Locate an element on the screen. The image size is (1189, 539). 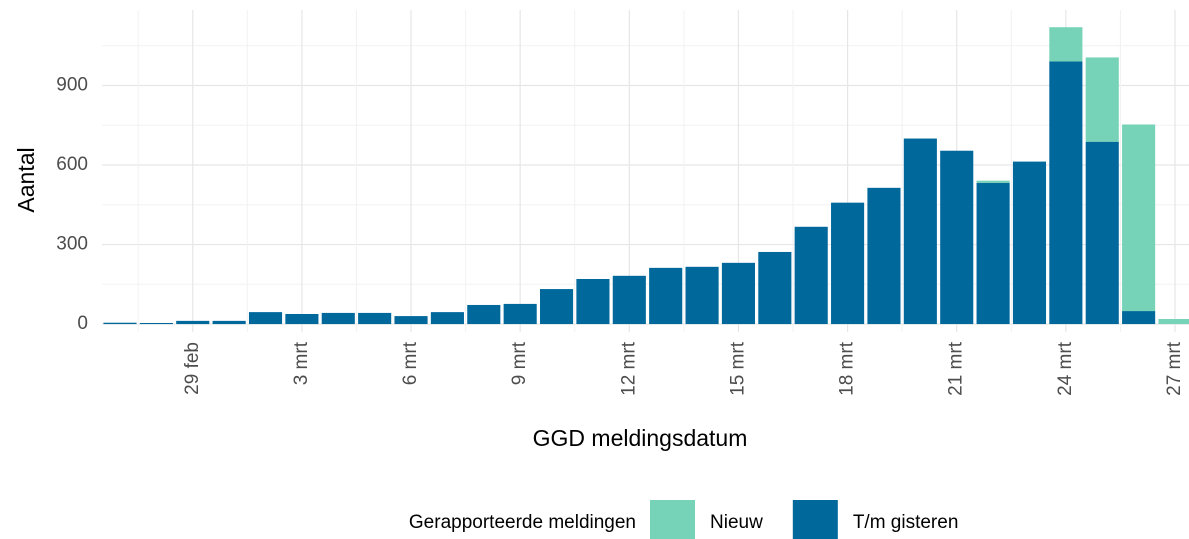
x-tick-label: 29 feb is located at coordinates (192, 368).